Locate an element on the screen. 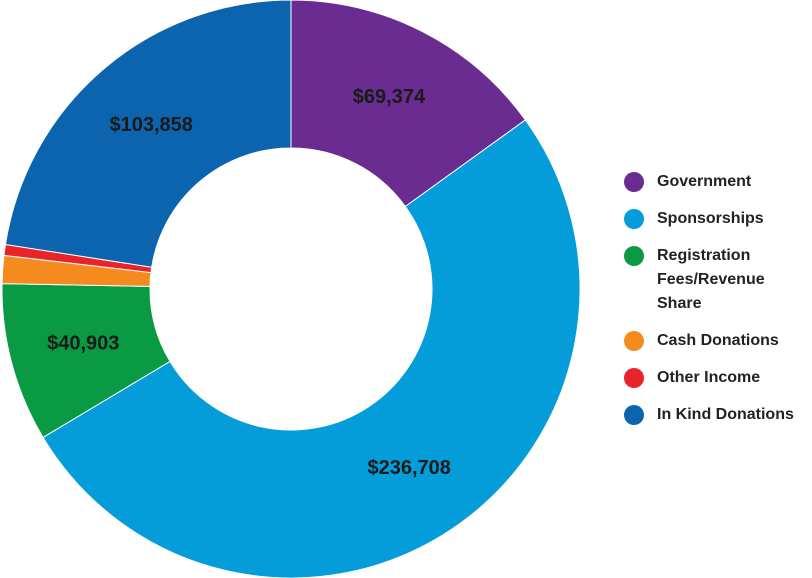  legend-label-registration-fees: Registration Fees/Revenue Share is located at coordinates (711, 279).